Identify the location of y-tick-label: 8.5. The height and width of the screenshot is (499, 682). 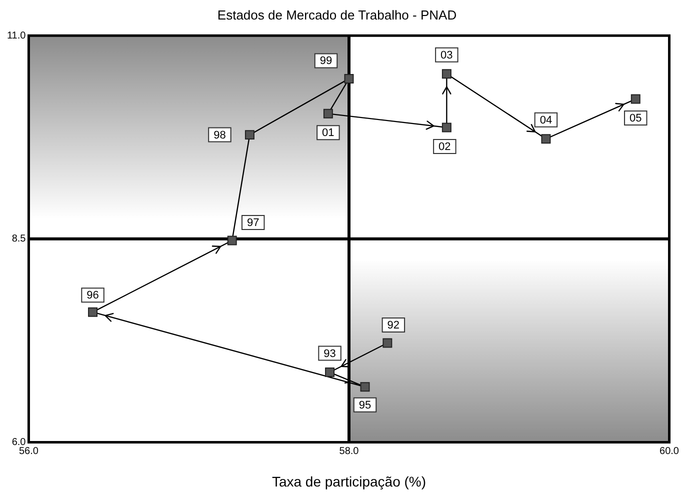
(19, 239).